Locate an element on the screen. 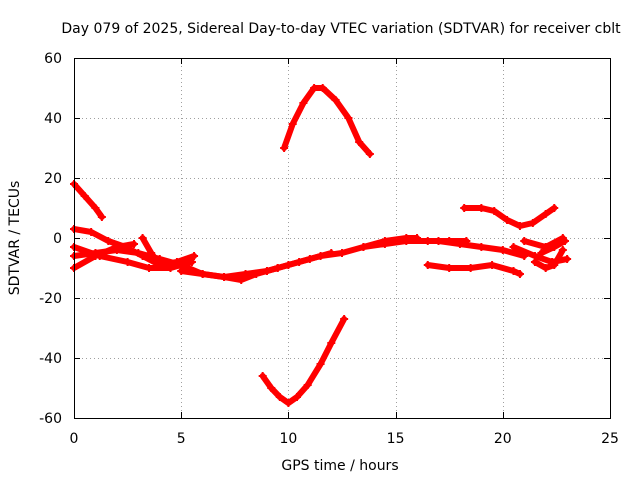 The width and height of the screenshot is (640, 480). y-tick-label: -40 is located at coordinates (50, 359).